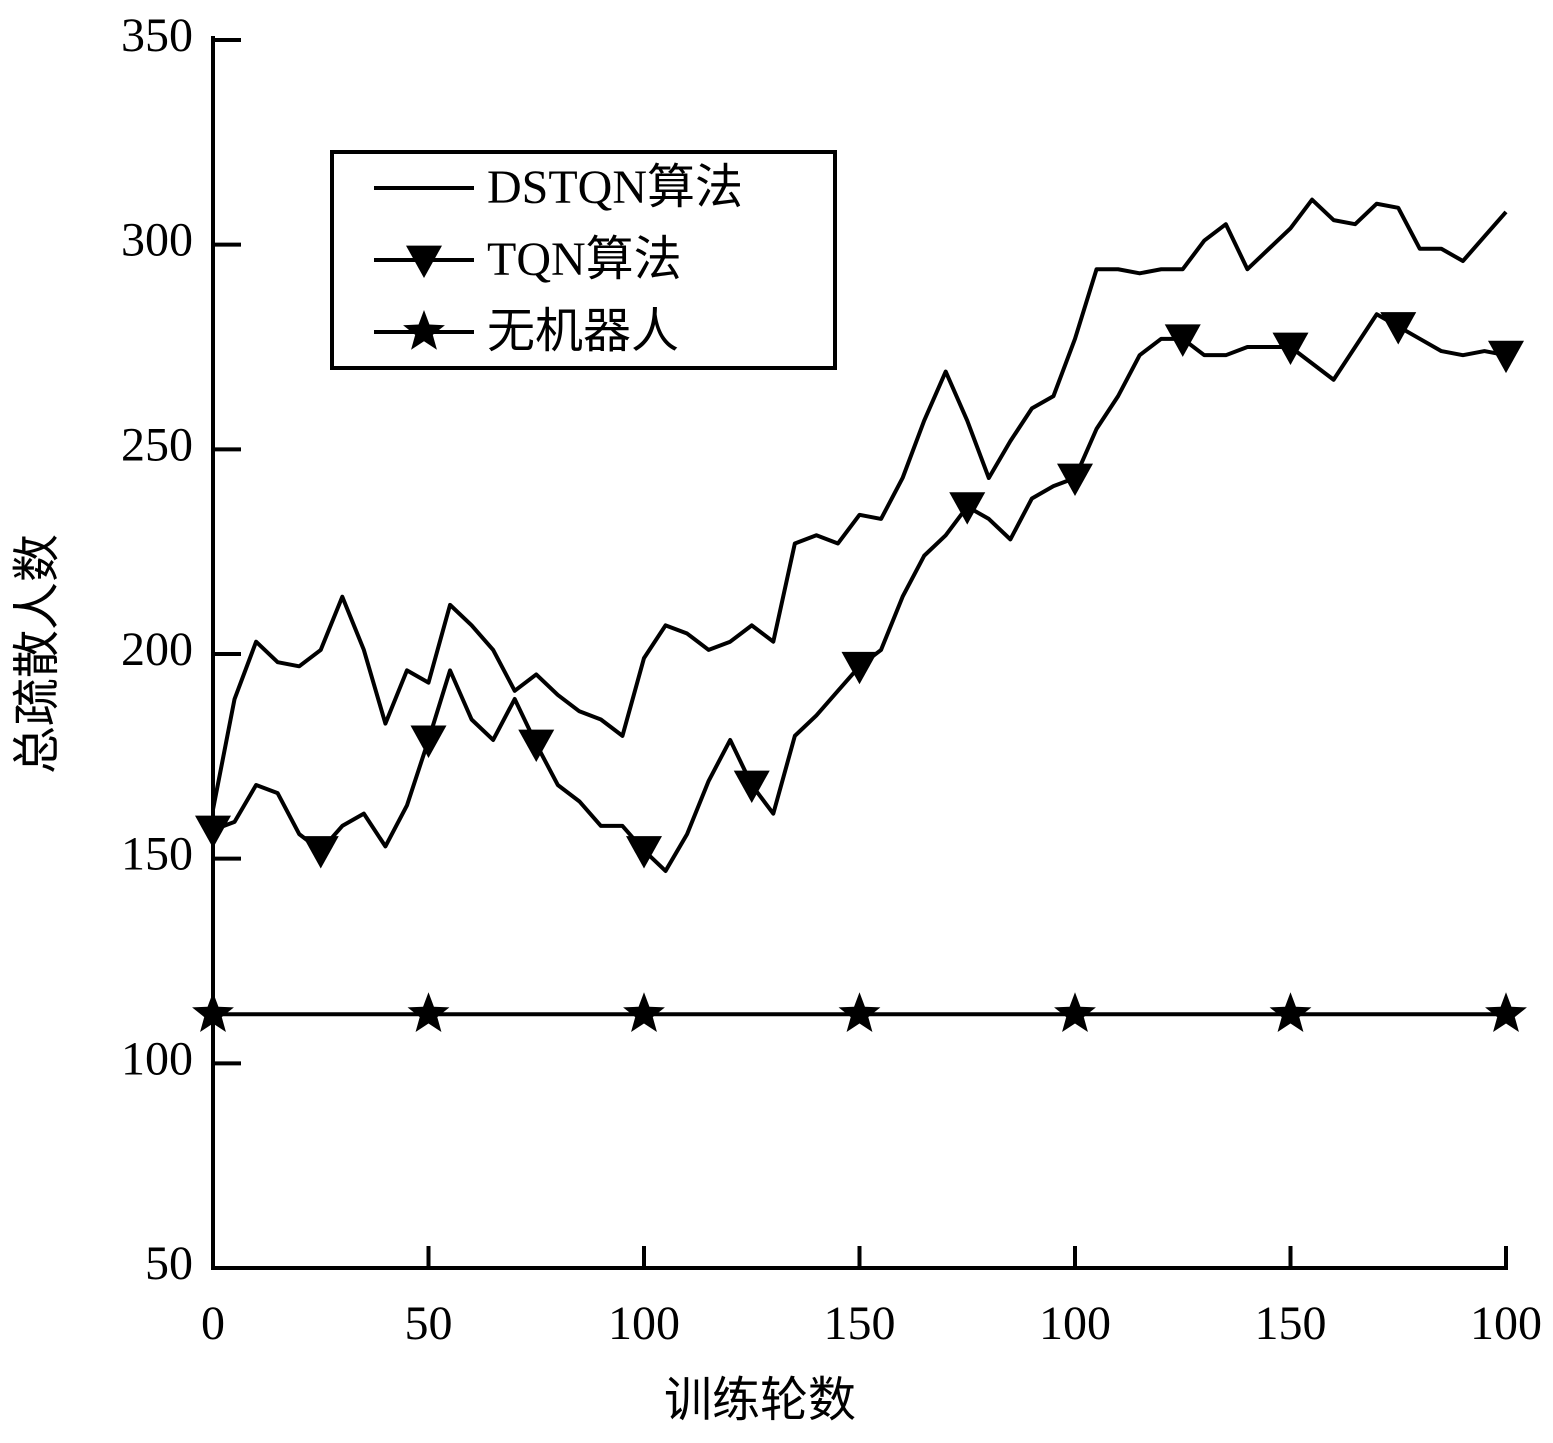 The height and width of the screenshot is (1443, 1553). What do you see at coordinates (157, 649) in the screenshot?
I see `y-tick-label: 200` at bounding box center [157, 649].